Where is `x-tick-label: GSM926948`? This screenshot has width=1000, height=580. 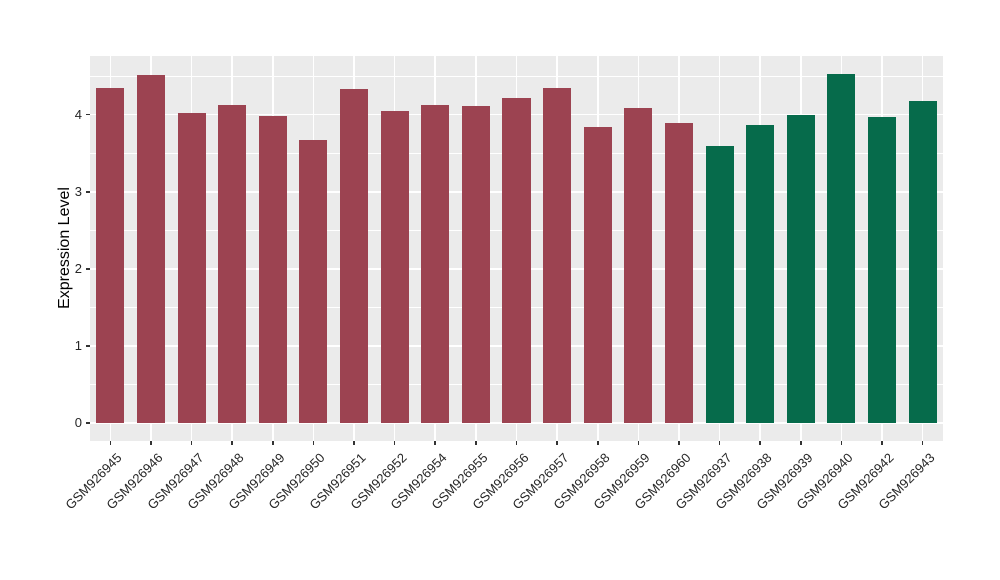
x-tick-label: GSM926948 is located at coordinates (215, 481).